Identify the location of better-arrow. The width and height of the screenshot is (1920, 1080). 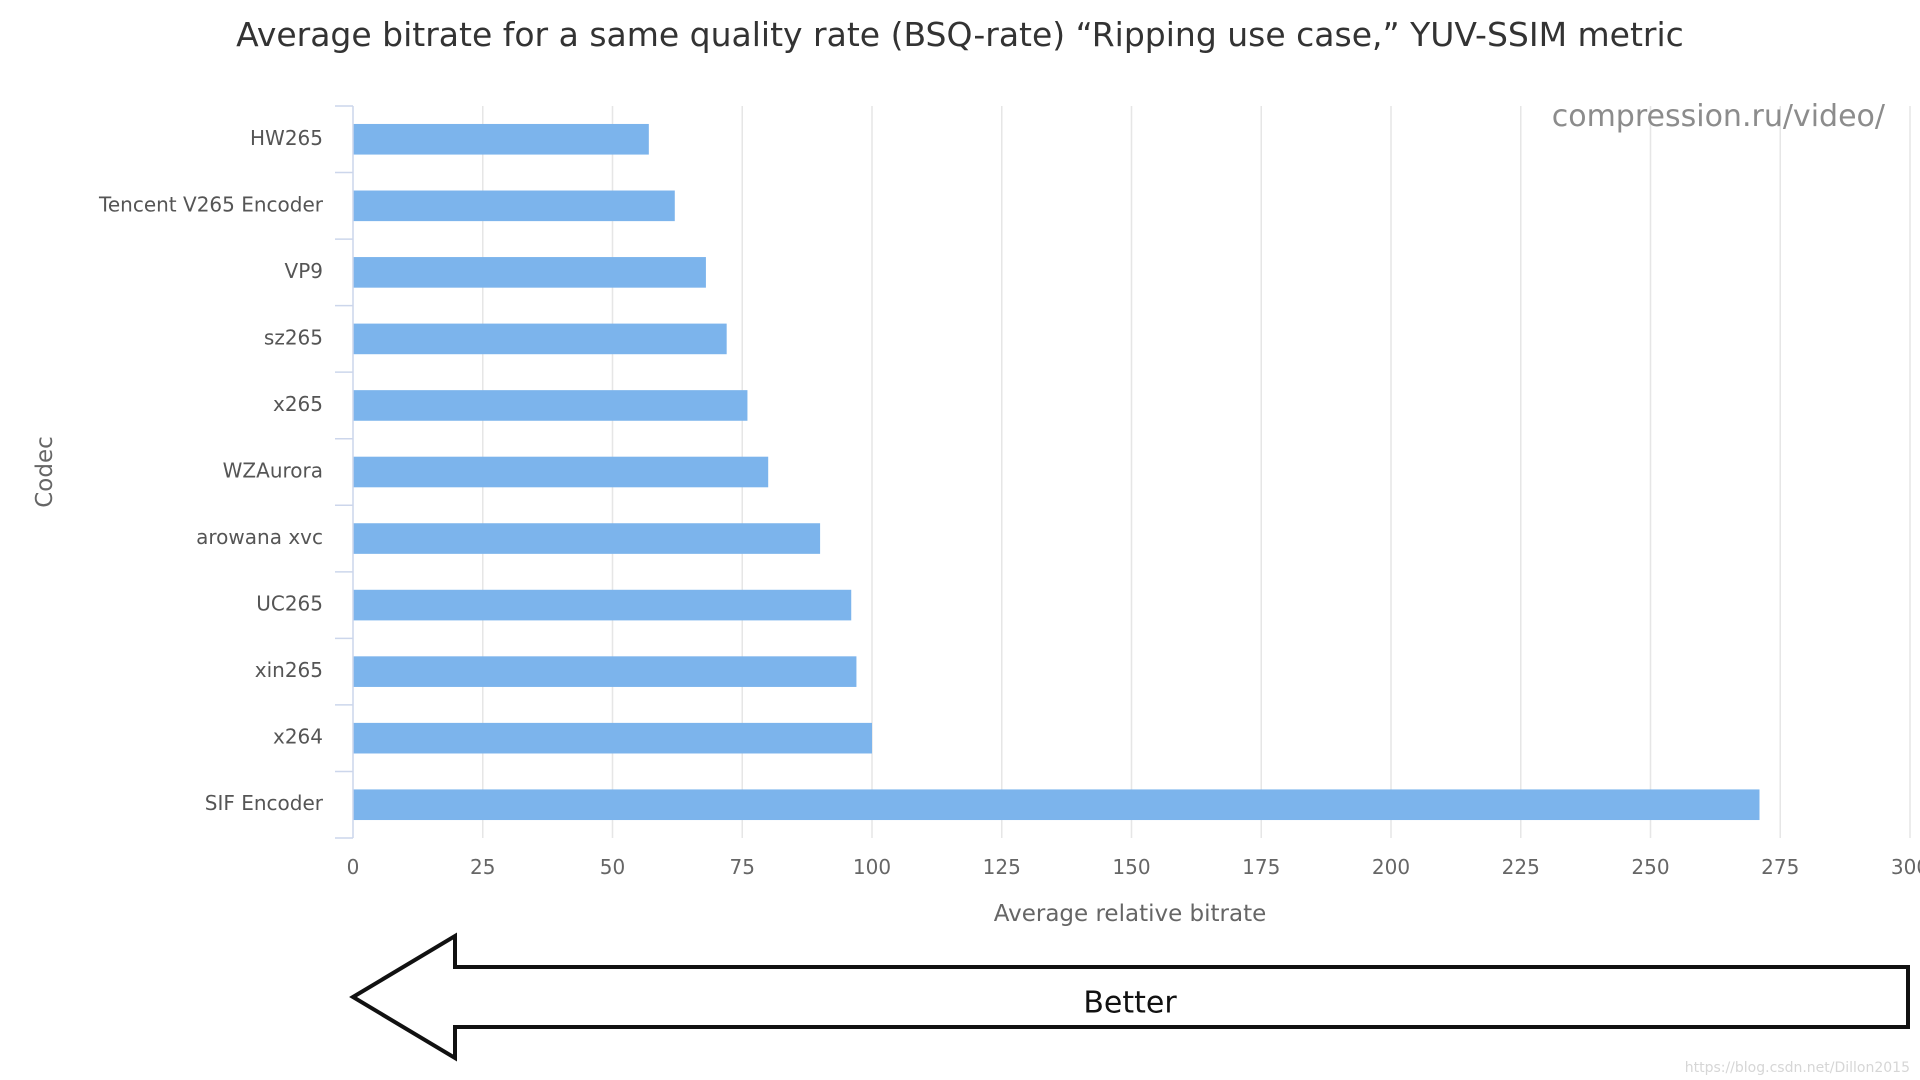
(1129, 997).